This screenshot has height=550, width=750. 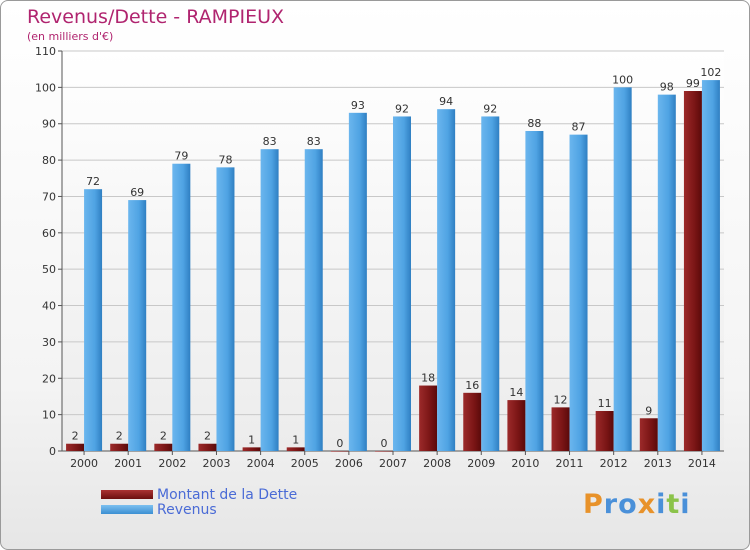 I want to click on data-label-revenus: 72, so click(x=93, y=181).